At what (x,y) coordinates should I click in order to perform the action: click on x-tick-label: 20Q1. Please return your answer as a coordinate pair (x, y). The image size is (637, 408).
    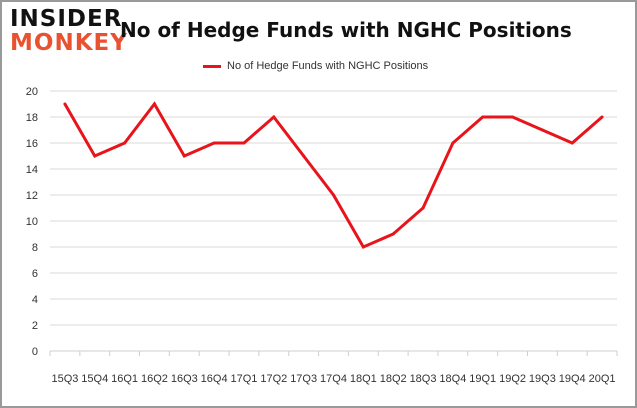
    Looking at the image, I should click on (602, 379).